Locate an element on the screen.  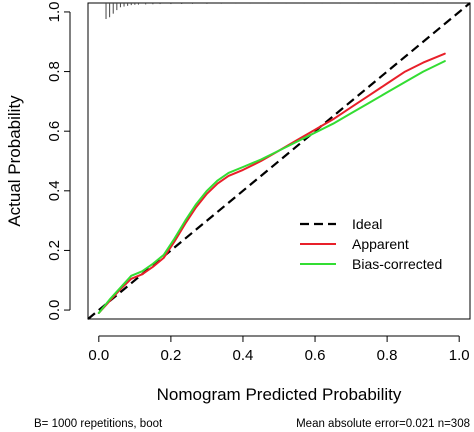
legend-label: Ideal is located at coordinates (367, 224).